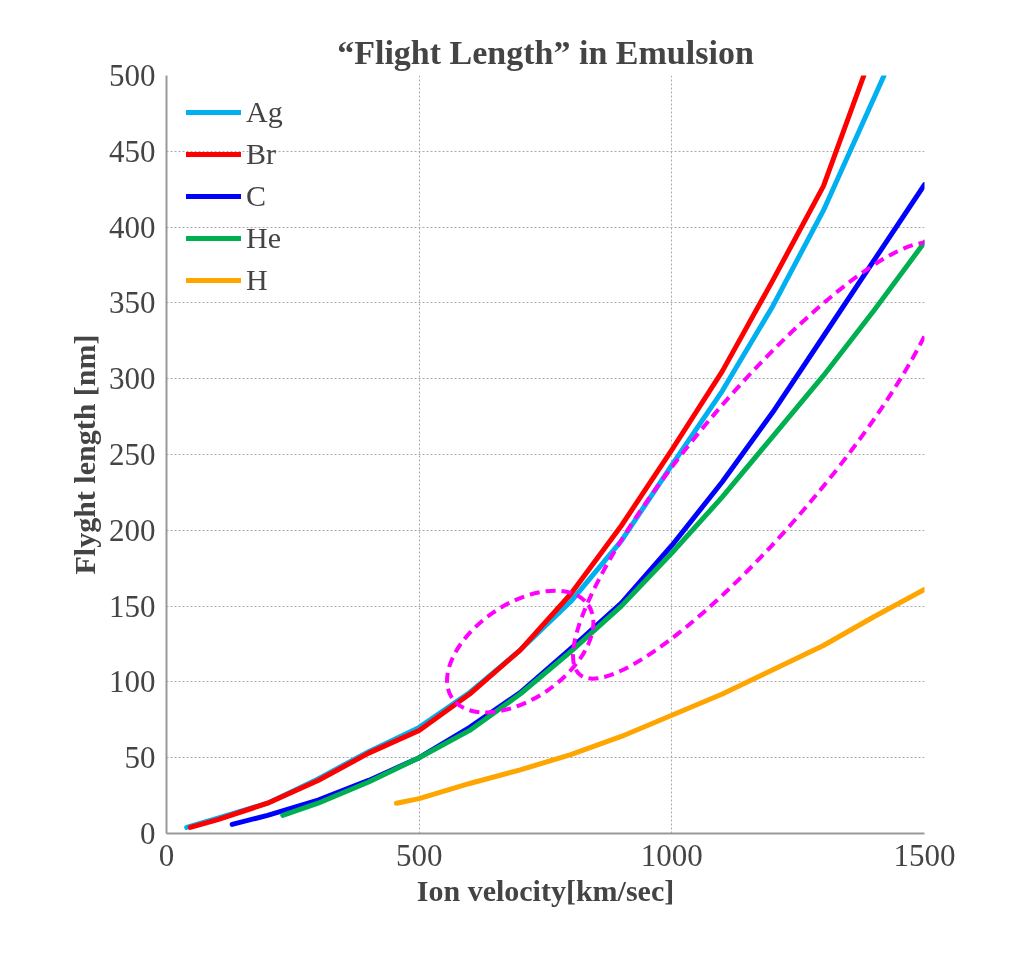 The image size is (1019, 954). Describe the element at coordinates (257, 280) in the screenshot. I see `legend-label: H` at that location.